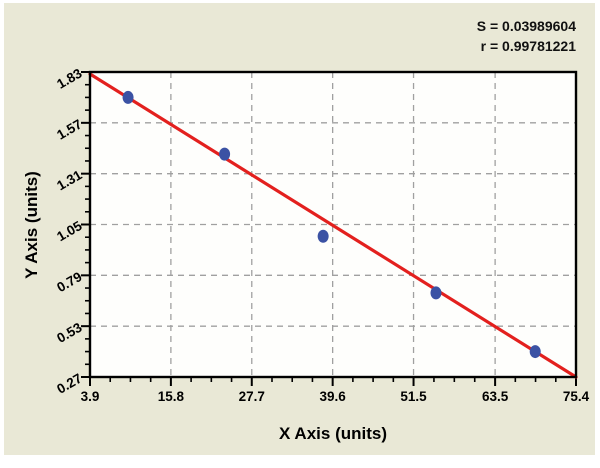 The height and width of the screenshot is (468, 600). What do you see at coordinates (171, 396) in the screenshot?
I see `x-tick-label: 15.8` at bounding box center [171, 396].